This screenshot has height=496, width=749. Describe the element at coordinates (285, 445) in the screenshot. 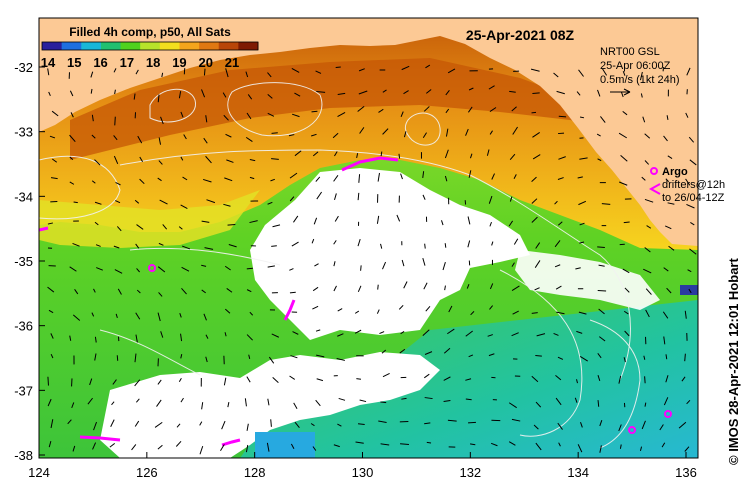

I see `cool-patch` at that location.